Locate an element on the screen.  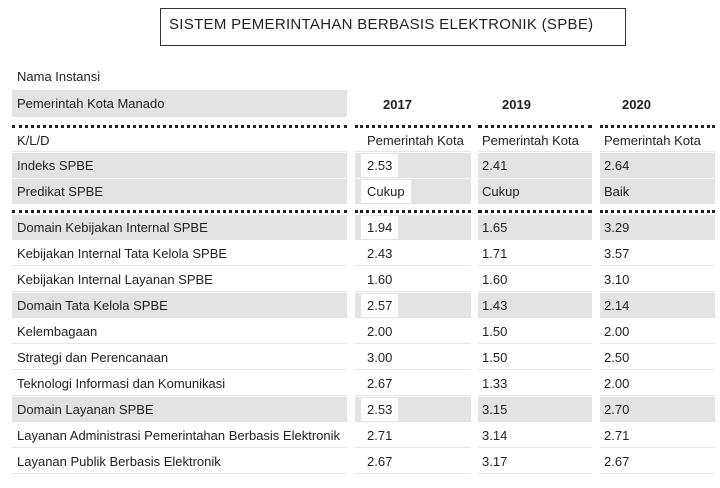
value-cell: 1.94 is located at coordinates (413, 227).